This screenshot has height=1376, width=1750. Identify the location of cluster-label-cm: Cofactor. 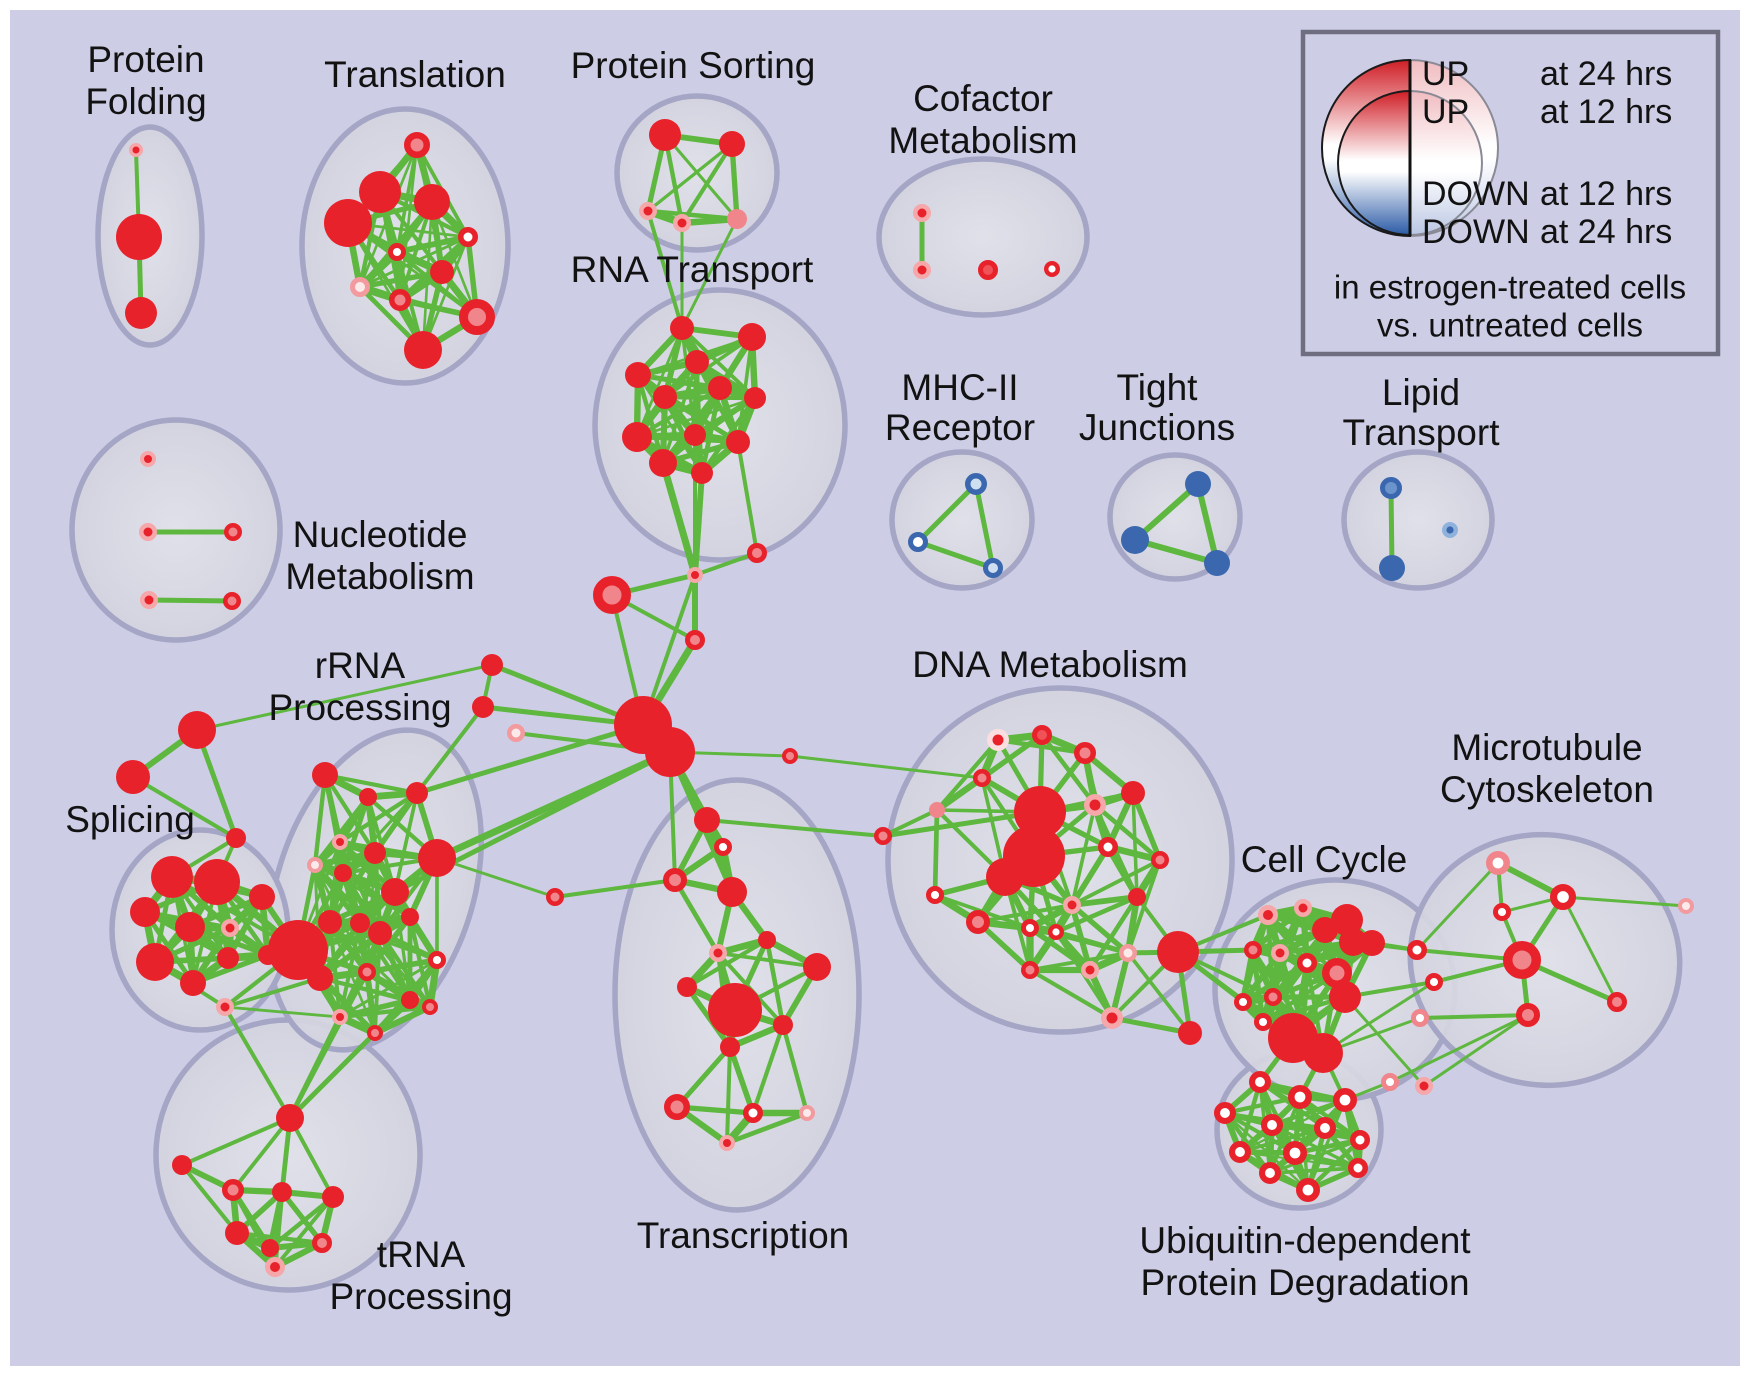
(983, 98).